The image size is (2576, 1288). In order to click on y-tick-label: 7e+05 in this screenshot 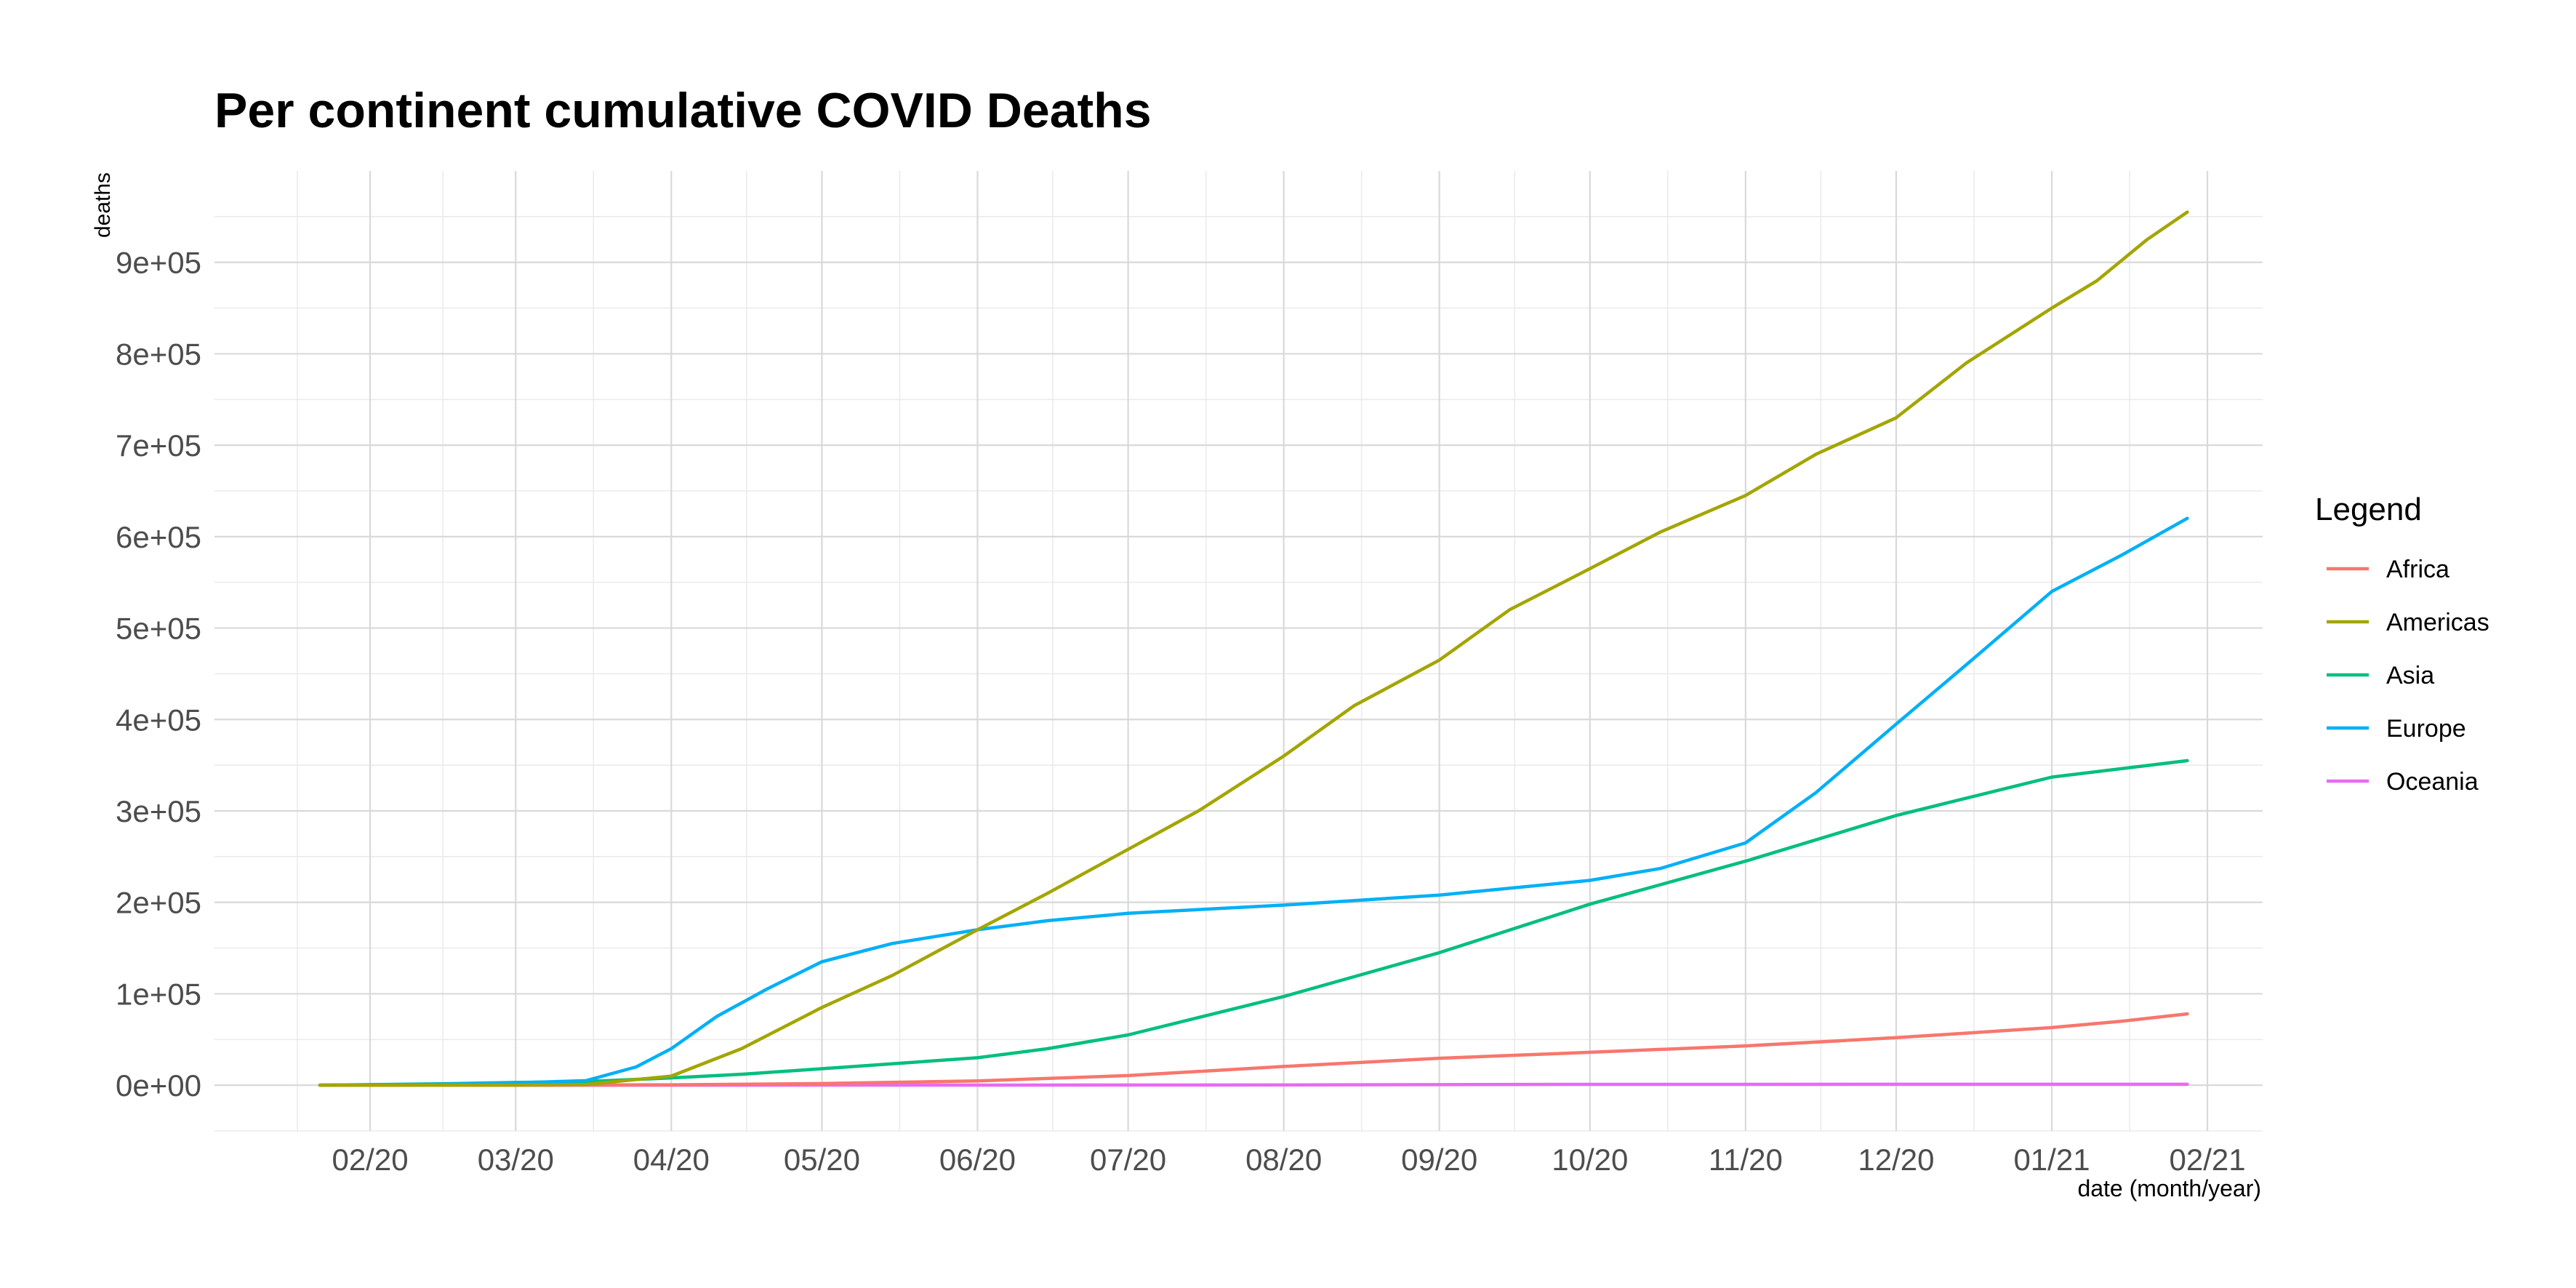, I will do `click(159, 445)`.